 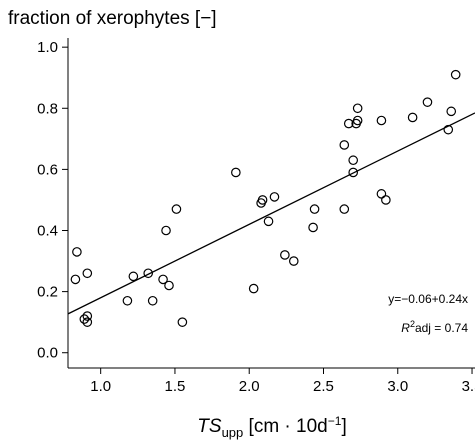 What do you see at coordinates (47, 353) in the screenshot?
I see `y-tick-label: 0.0` at bounding box center [47, 353].